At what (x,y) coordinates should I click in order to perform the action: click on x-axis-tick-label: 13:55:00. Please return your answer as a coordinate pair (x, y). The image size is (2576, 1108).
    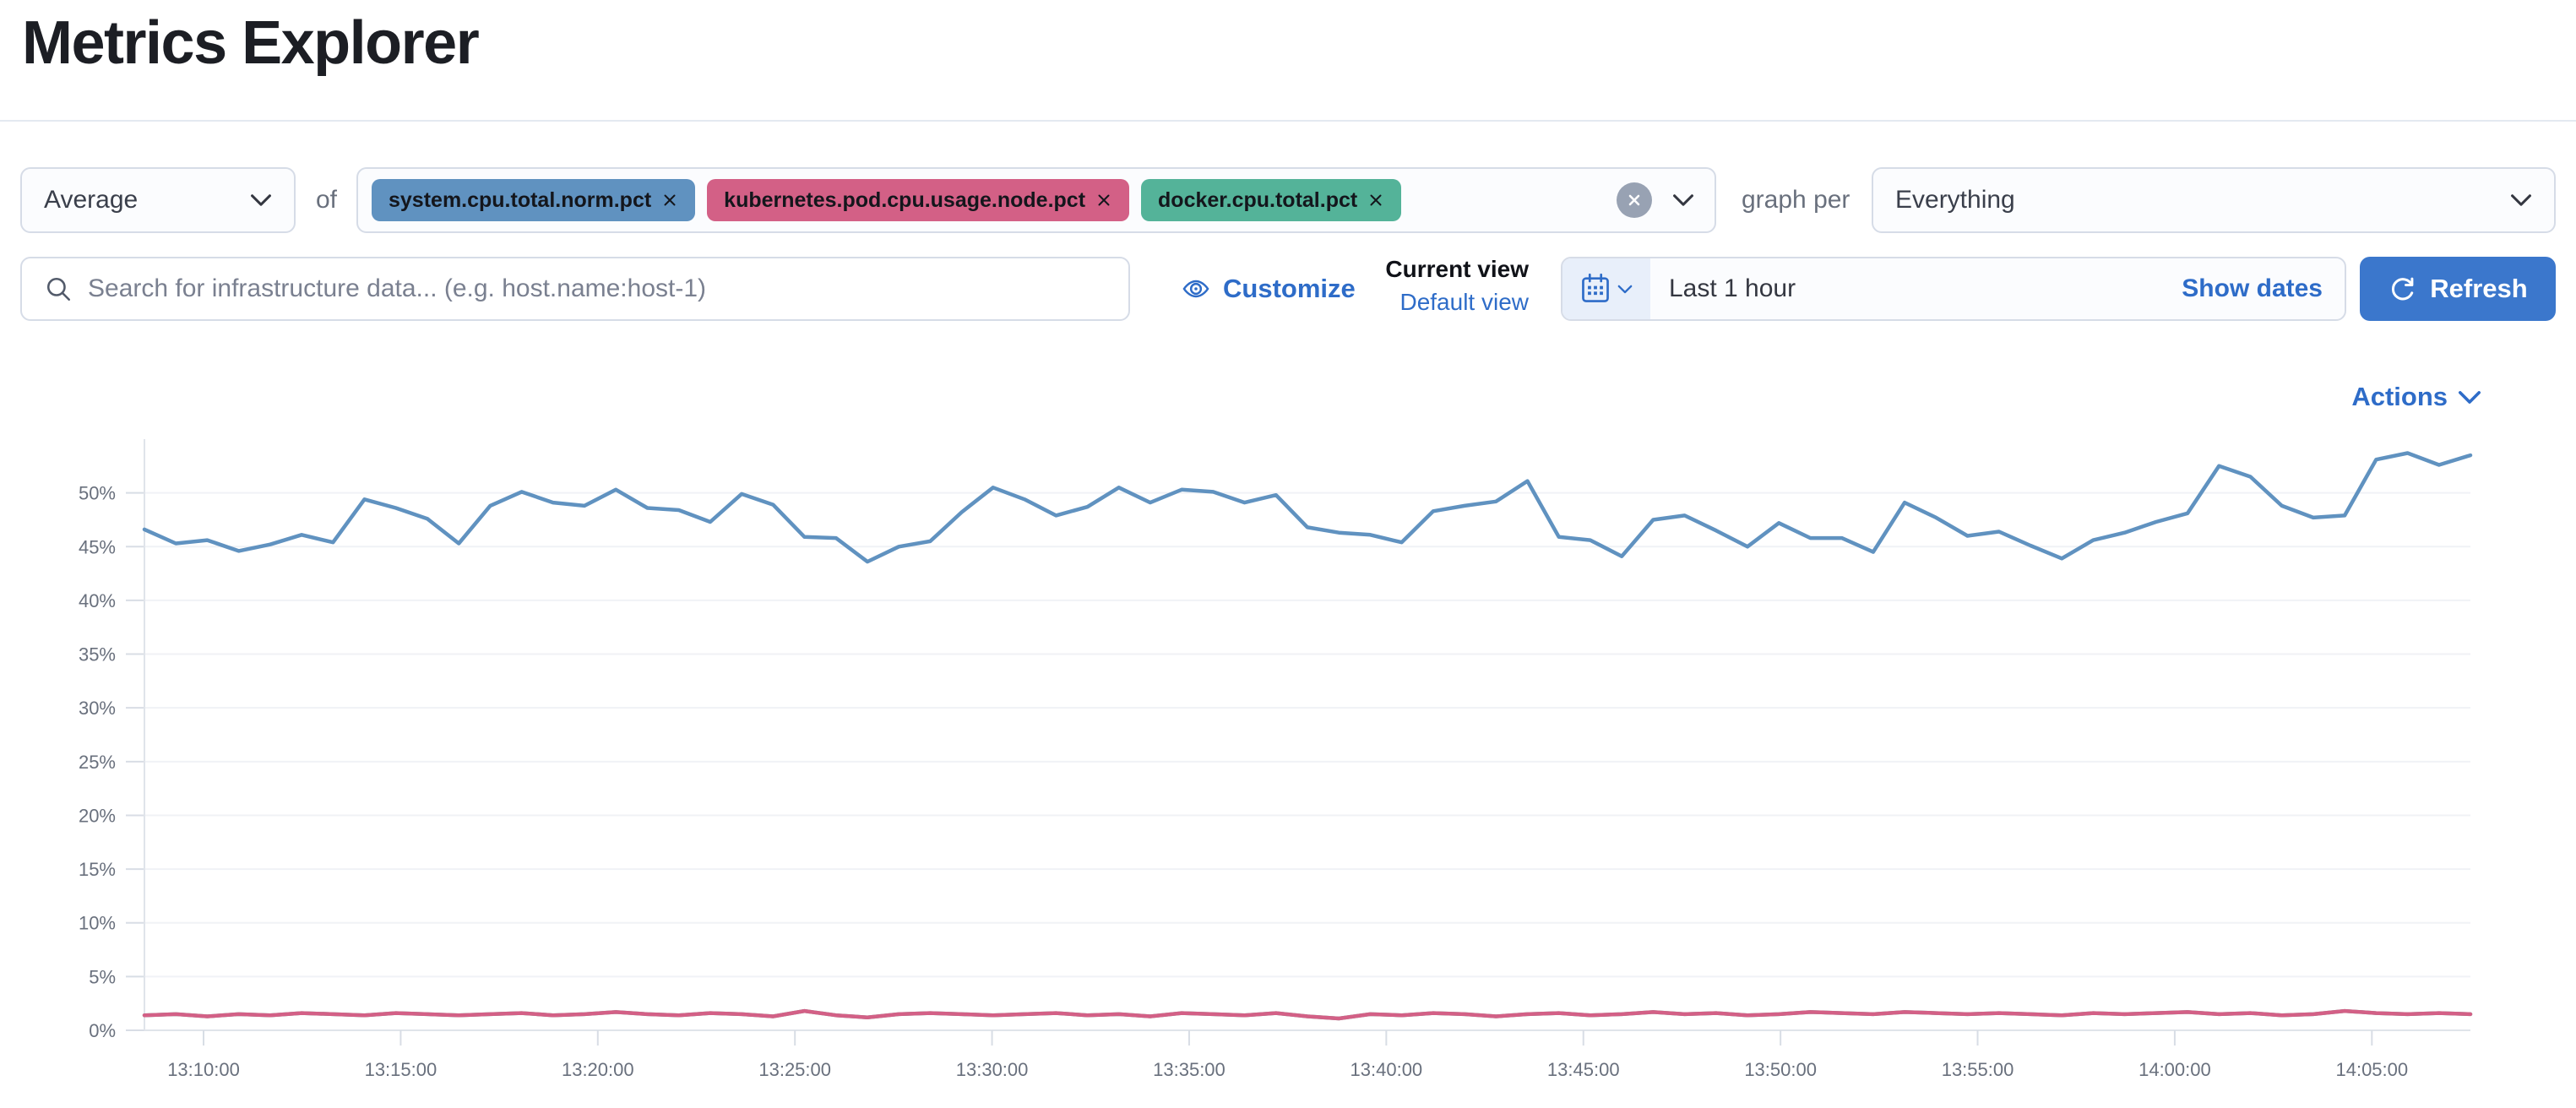
    Looking at the image, I should click on (1978, 1069).